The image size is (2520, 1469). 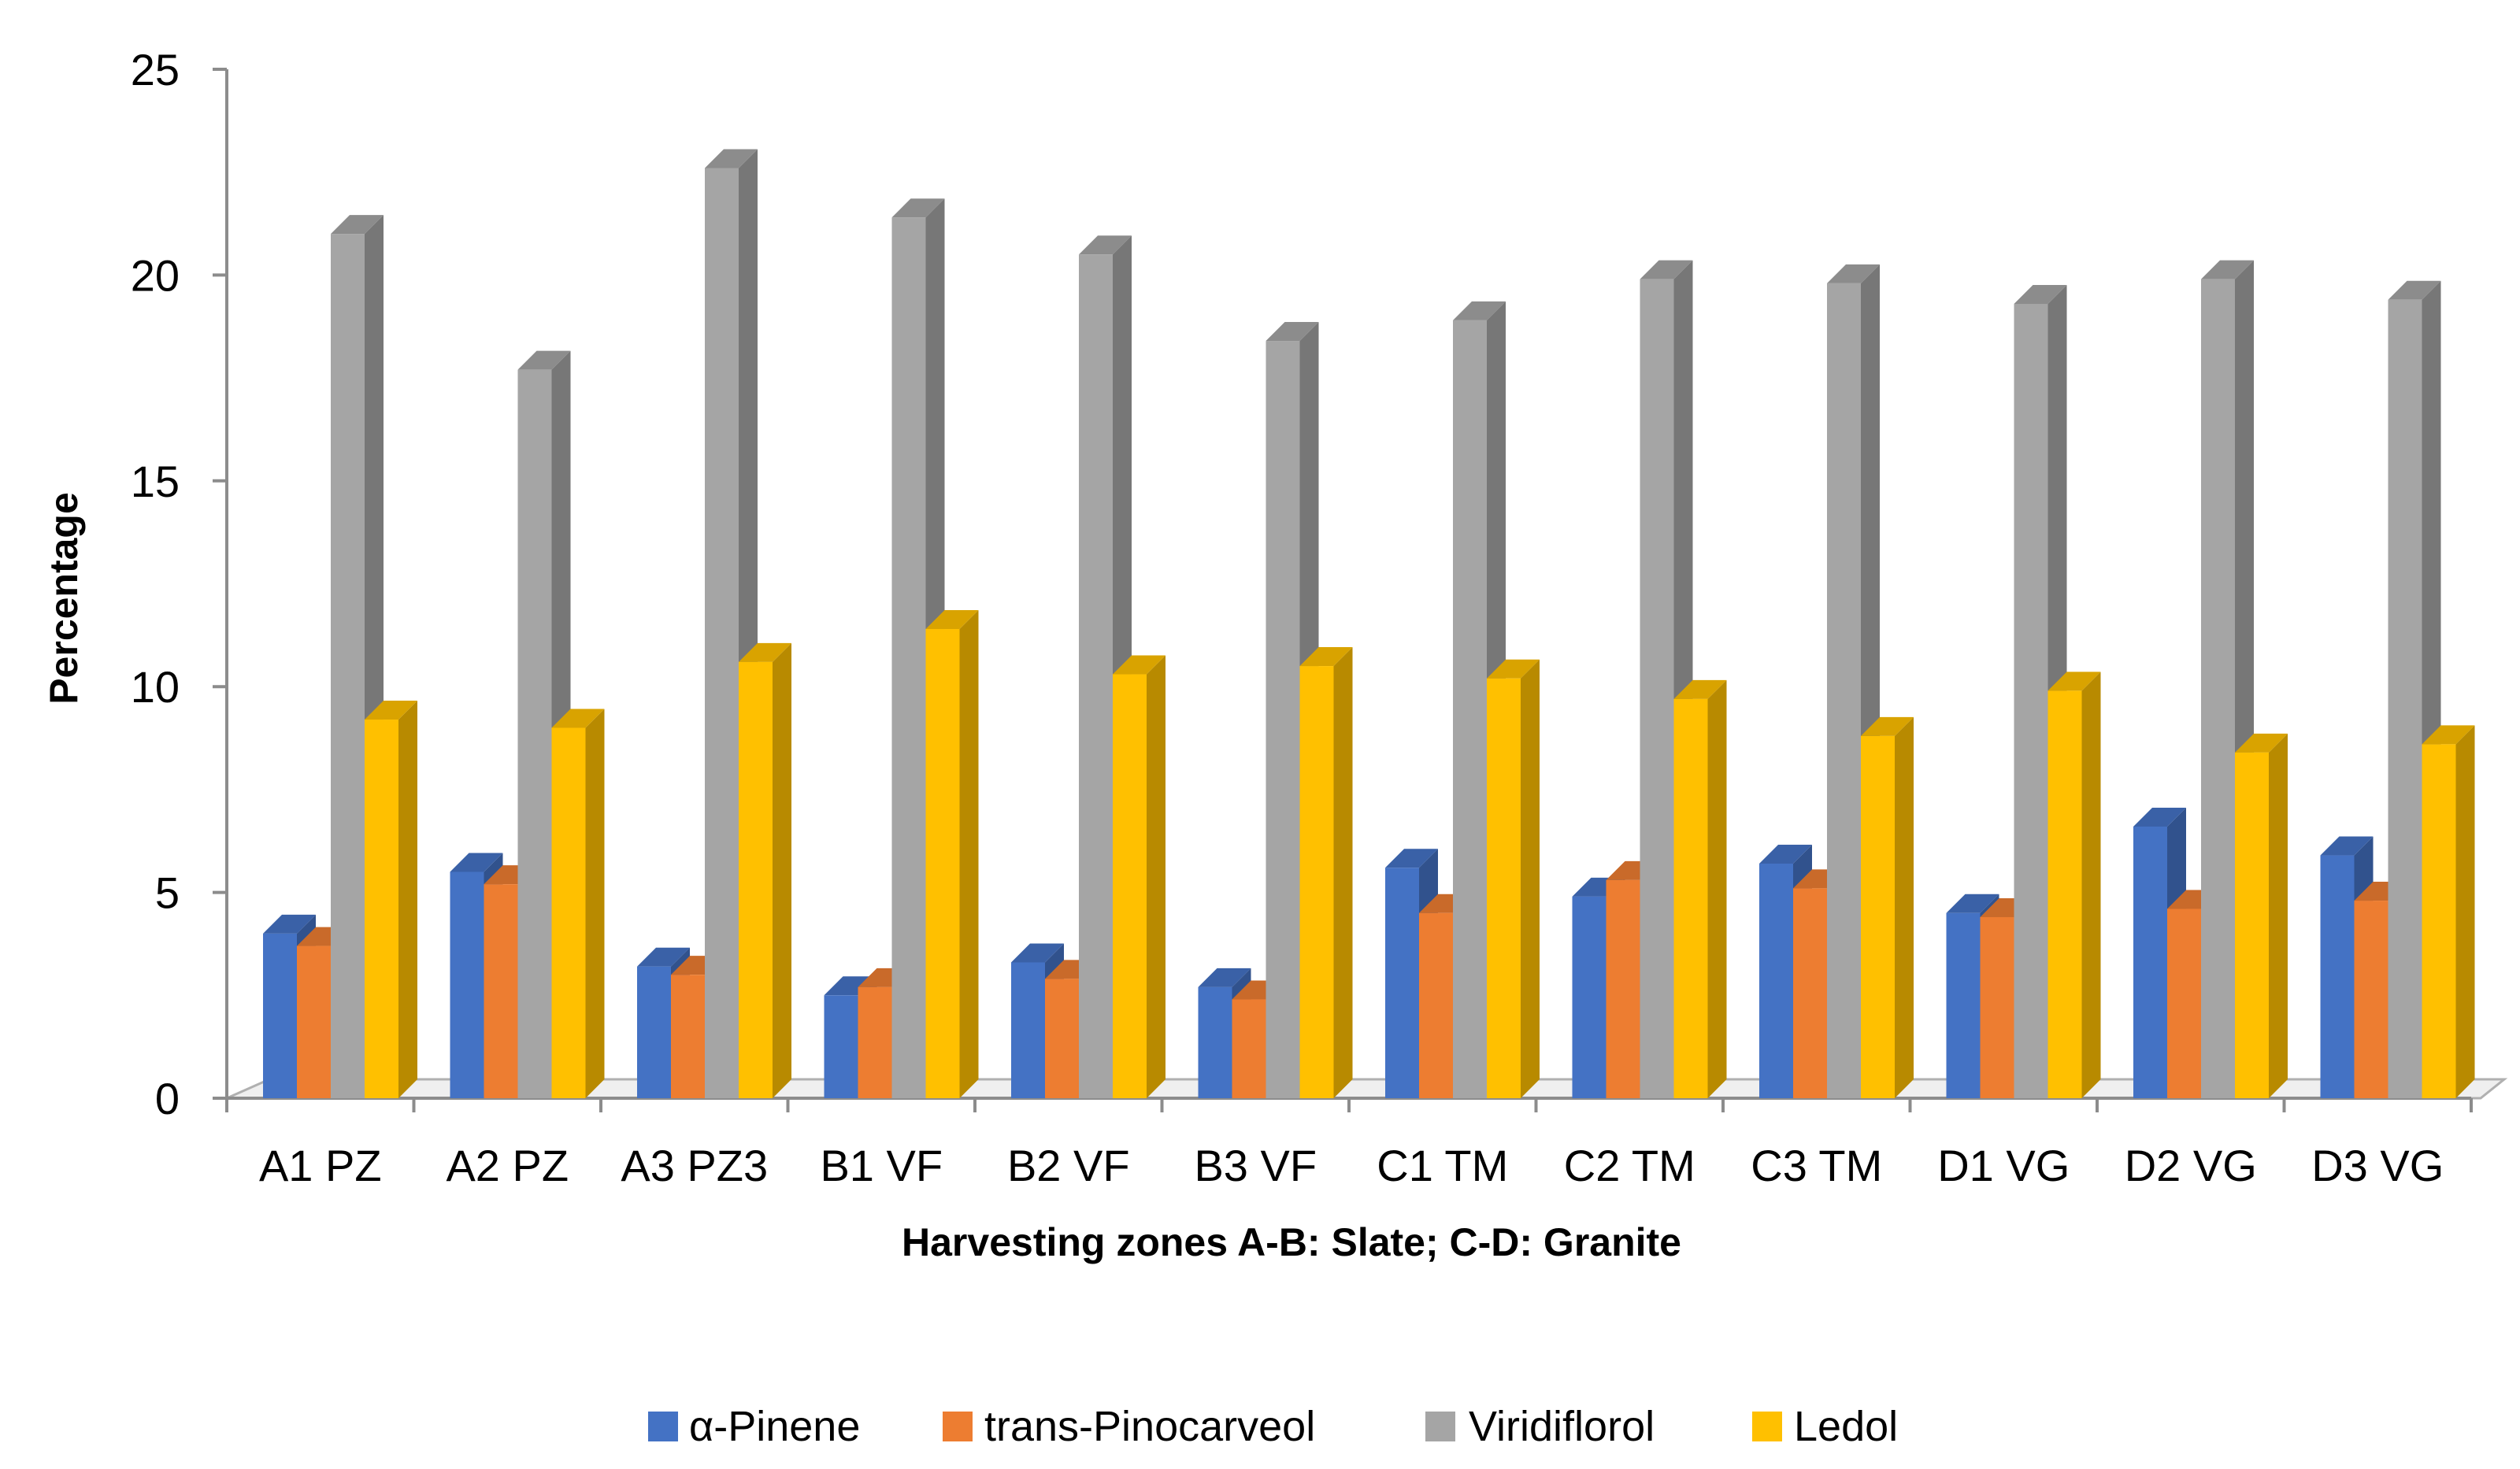 What do you see at coordinates (155, 275) in the screenshot?
I see `y-tick-label: 20` at bounding box center [155, 275].